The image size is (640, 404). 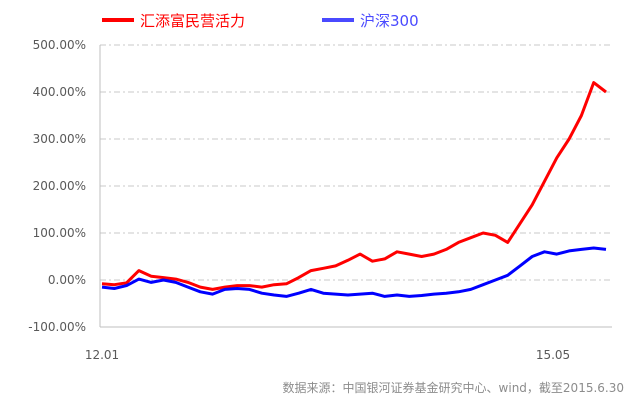 I want to click on legend: 汇添富民营活力 沪深300, so click(x=260, y=21).